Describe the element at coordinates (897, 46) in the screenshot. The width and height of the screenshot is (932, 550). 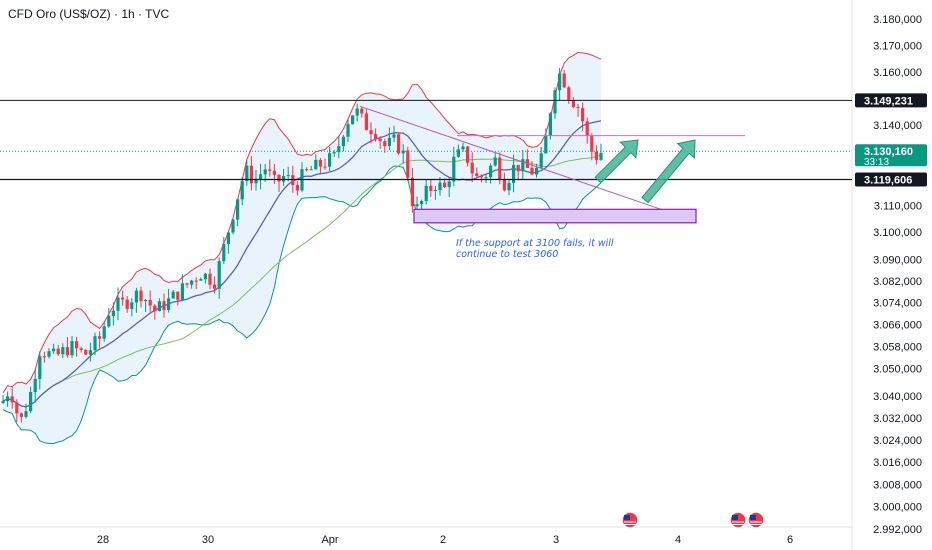
I see `y-tick-label: 3.170,000` at that location.